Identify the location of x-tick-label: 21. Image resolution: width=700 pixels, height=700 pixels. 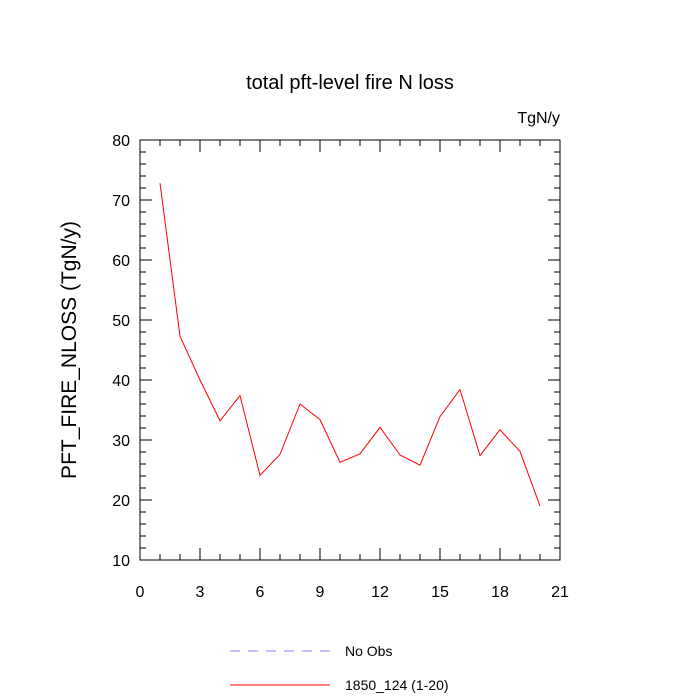
(560, 592).